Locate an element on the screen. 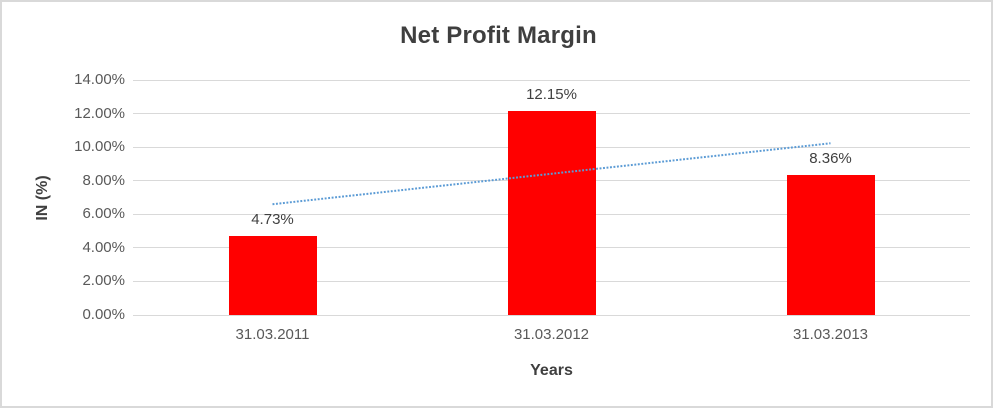 The height and width of the screenshot is (408, 993). trendline is located at coordinates (551, 174).